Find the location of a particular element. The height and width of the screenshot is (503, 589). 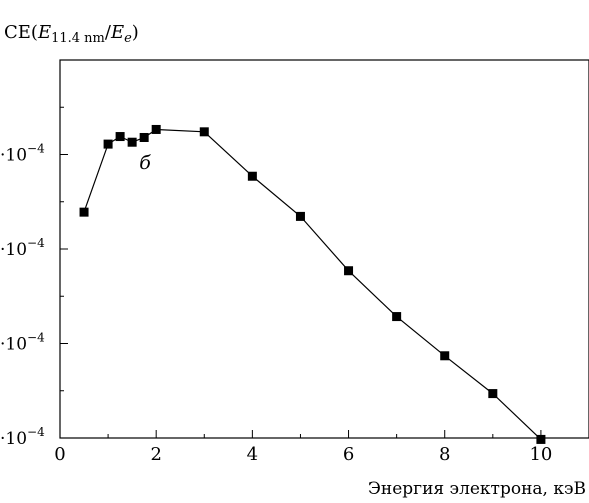

x-tick-label: 0 is located at coordinates (59, 454).